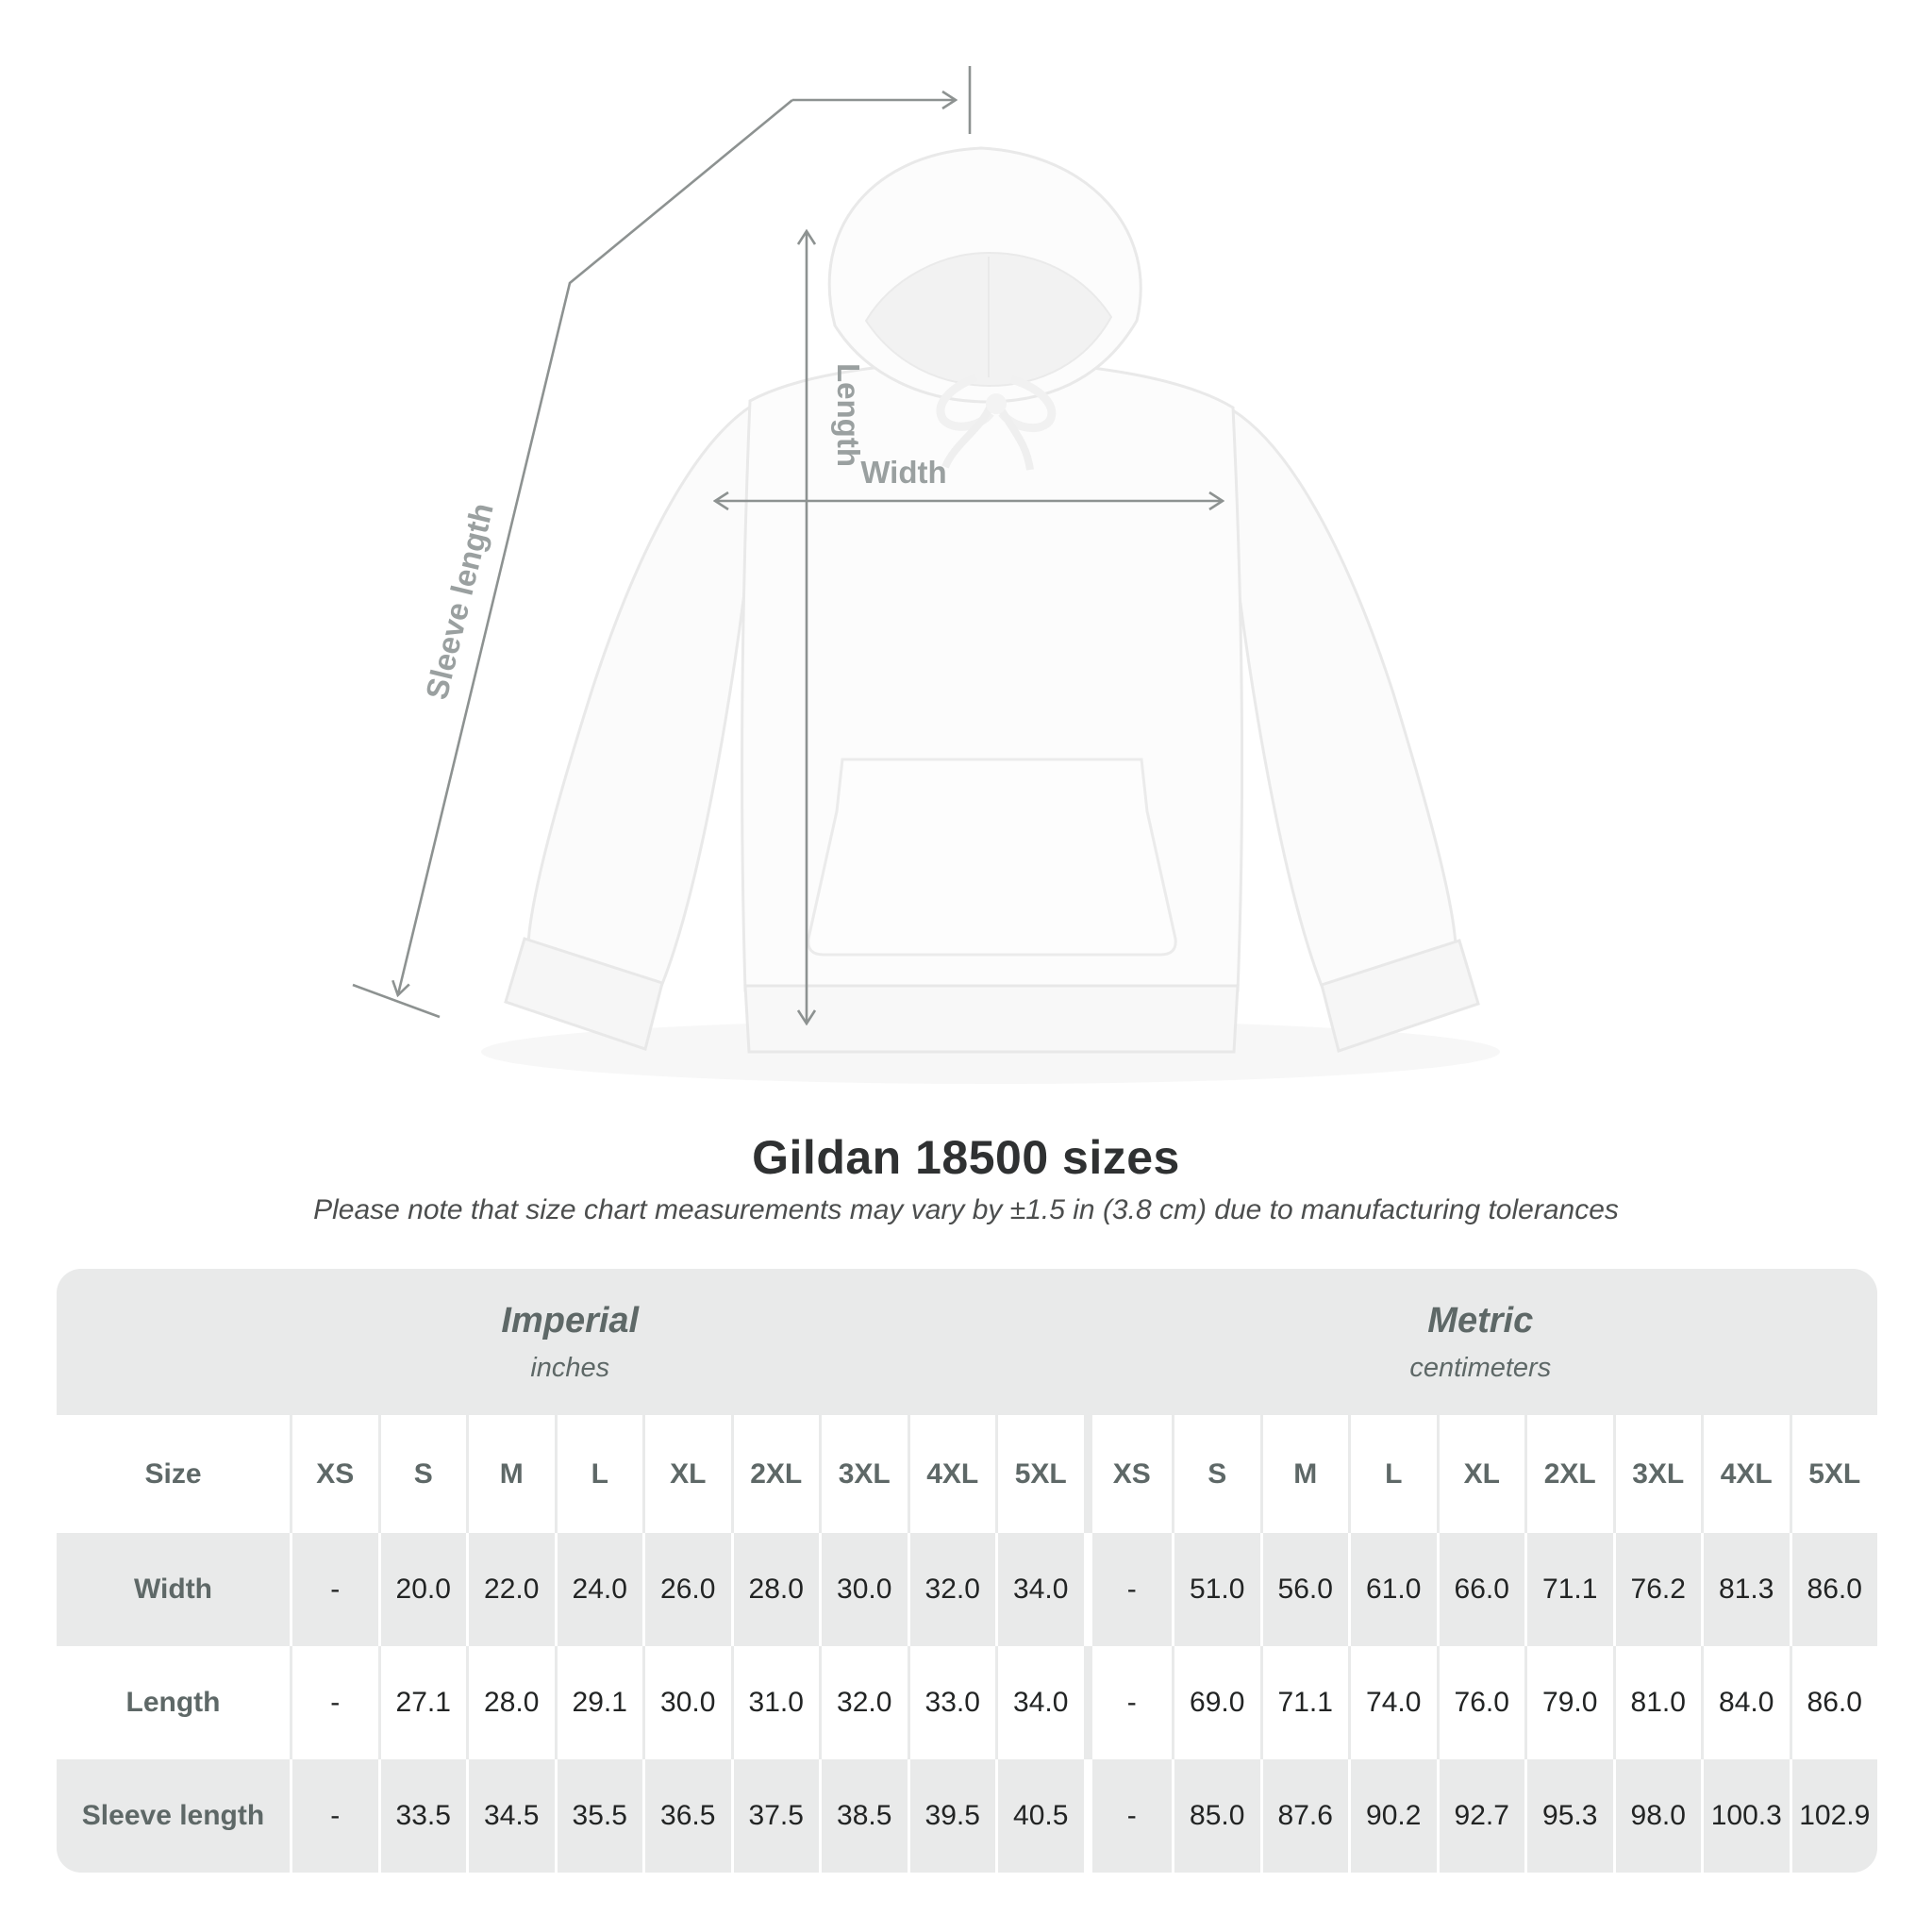 This screenshot has height=1932, width=1932. What do you see at coordinates (966, 1157) in the screenshot?
I see `page-title: Gildan 18500 sizes` at bounding box center [966, 1157].